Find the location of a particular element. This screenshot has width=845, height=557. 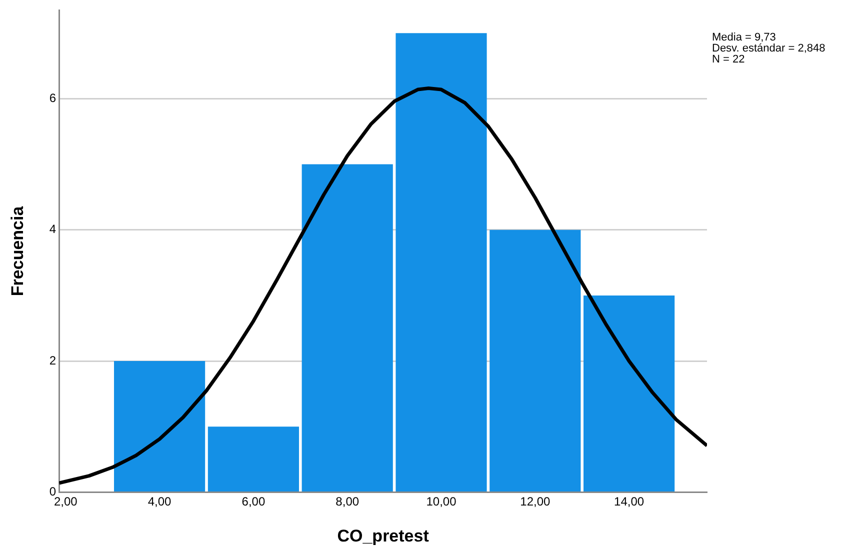

text: Media = 9,73 is located at coordinates (744, 38).